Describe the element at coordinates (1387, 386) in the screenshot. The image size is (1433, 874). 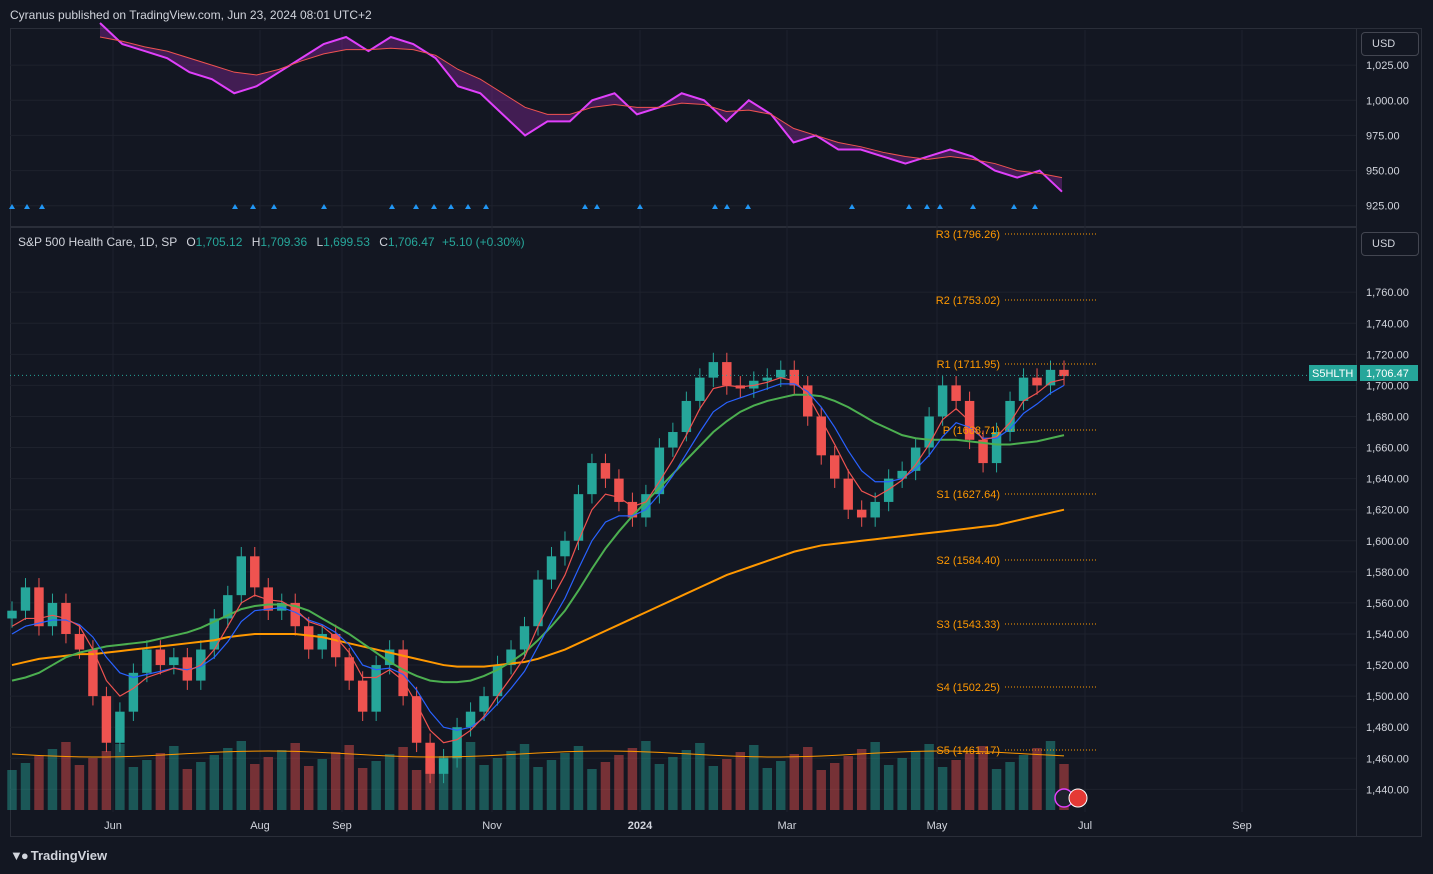
I see `price-tick-label: 1,700.00` at that location.